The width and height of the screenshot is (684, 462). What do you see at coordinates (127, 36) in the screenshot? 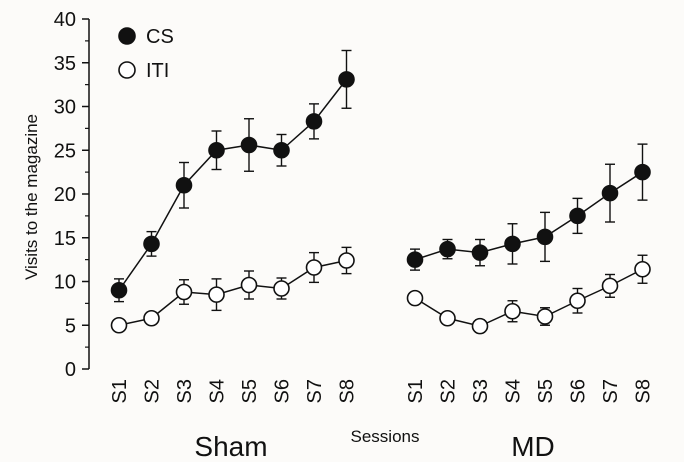
I see `legend-marker-cs` at bounding box center [127, 36].